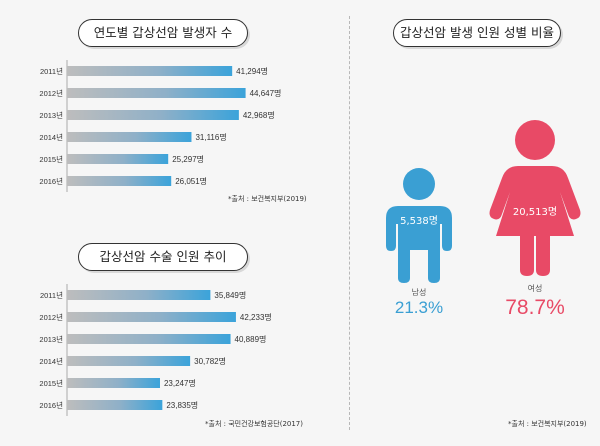  Describe the element at coordinates (256, 317) in the screenshot. I see `value-label: 42,233명` at that location.